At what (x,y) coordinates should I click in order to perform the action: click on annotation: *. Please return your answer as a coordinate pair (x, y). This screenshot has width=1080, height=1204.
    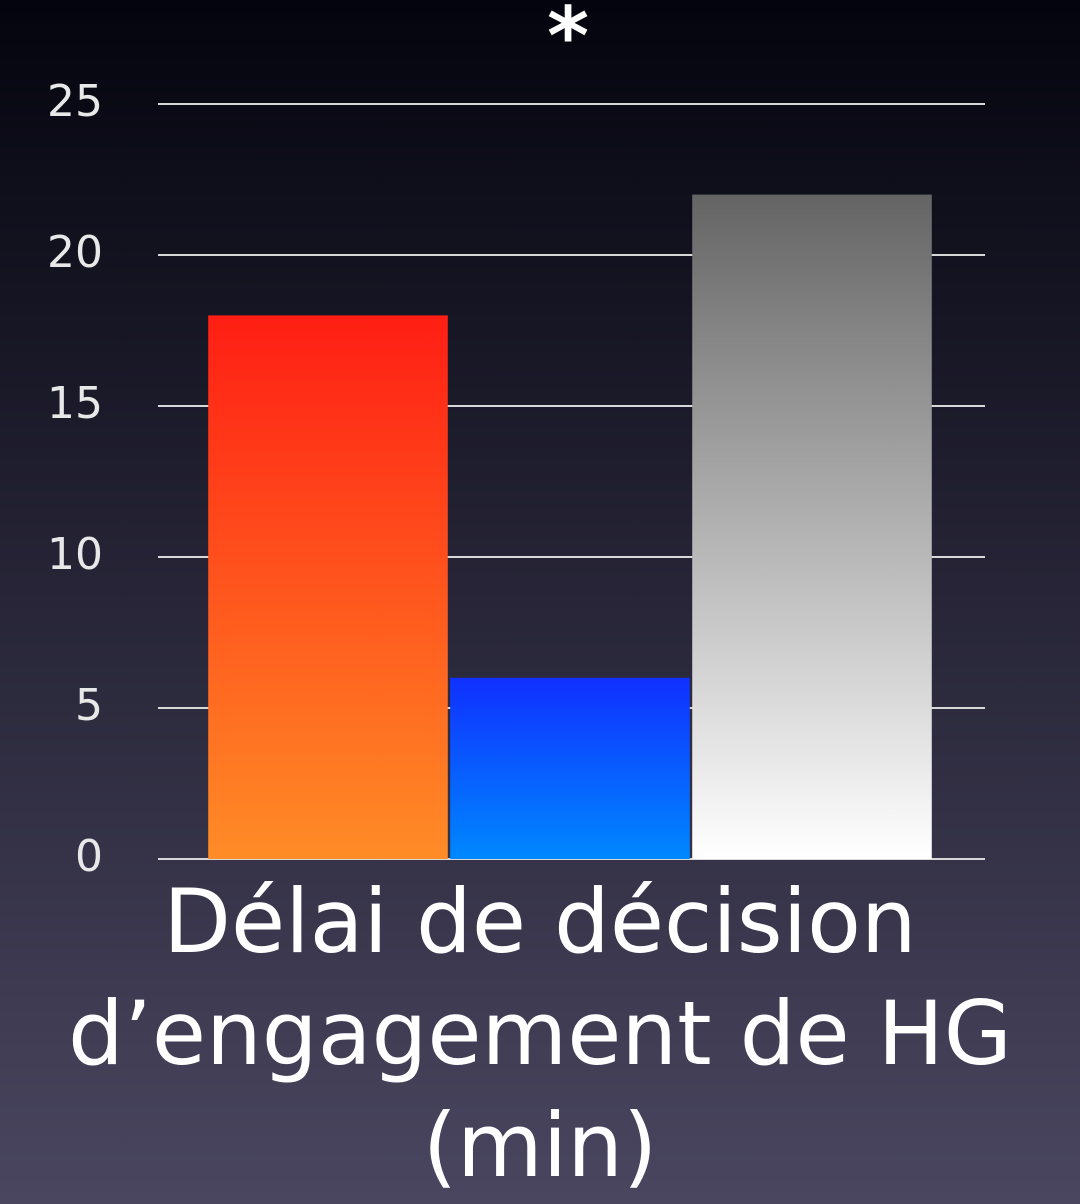
    Looking at the image, I should click on (568, 41).